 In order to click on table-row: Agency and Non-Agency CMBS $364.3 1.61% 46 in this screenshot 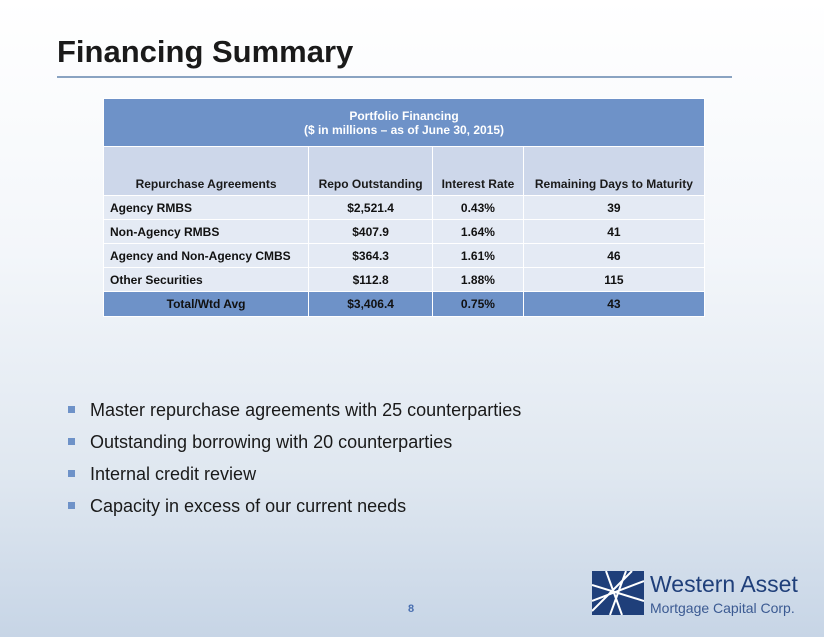, I will do `click(404, 255)`.